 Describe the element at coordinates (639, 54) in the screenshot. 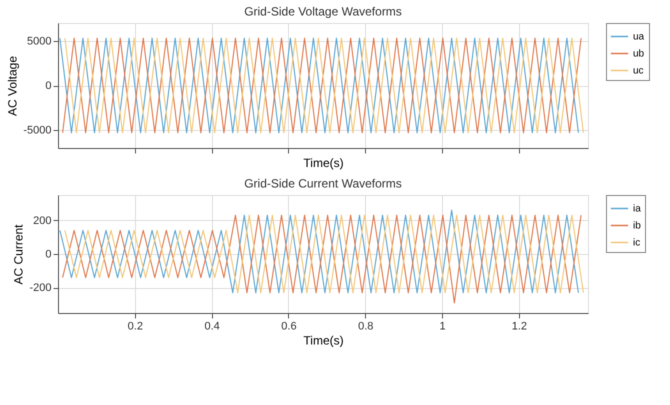

I see `legend-label: ub` at that location.